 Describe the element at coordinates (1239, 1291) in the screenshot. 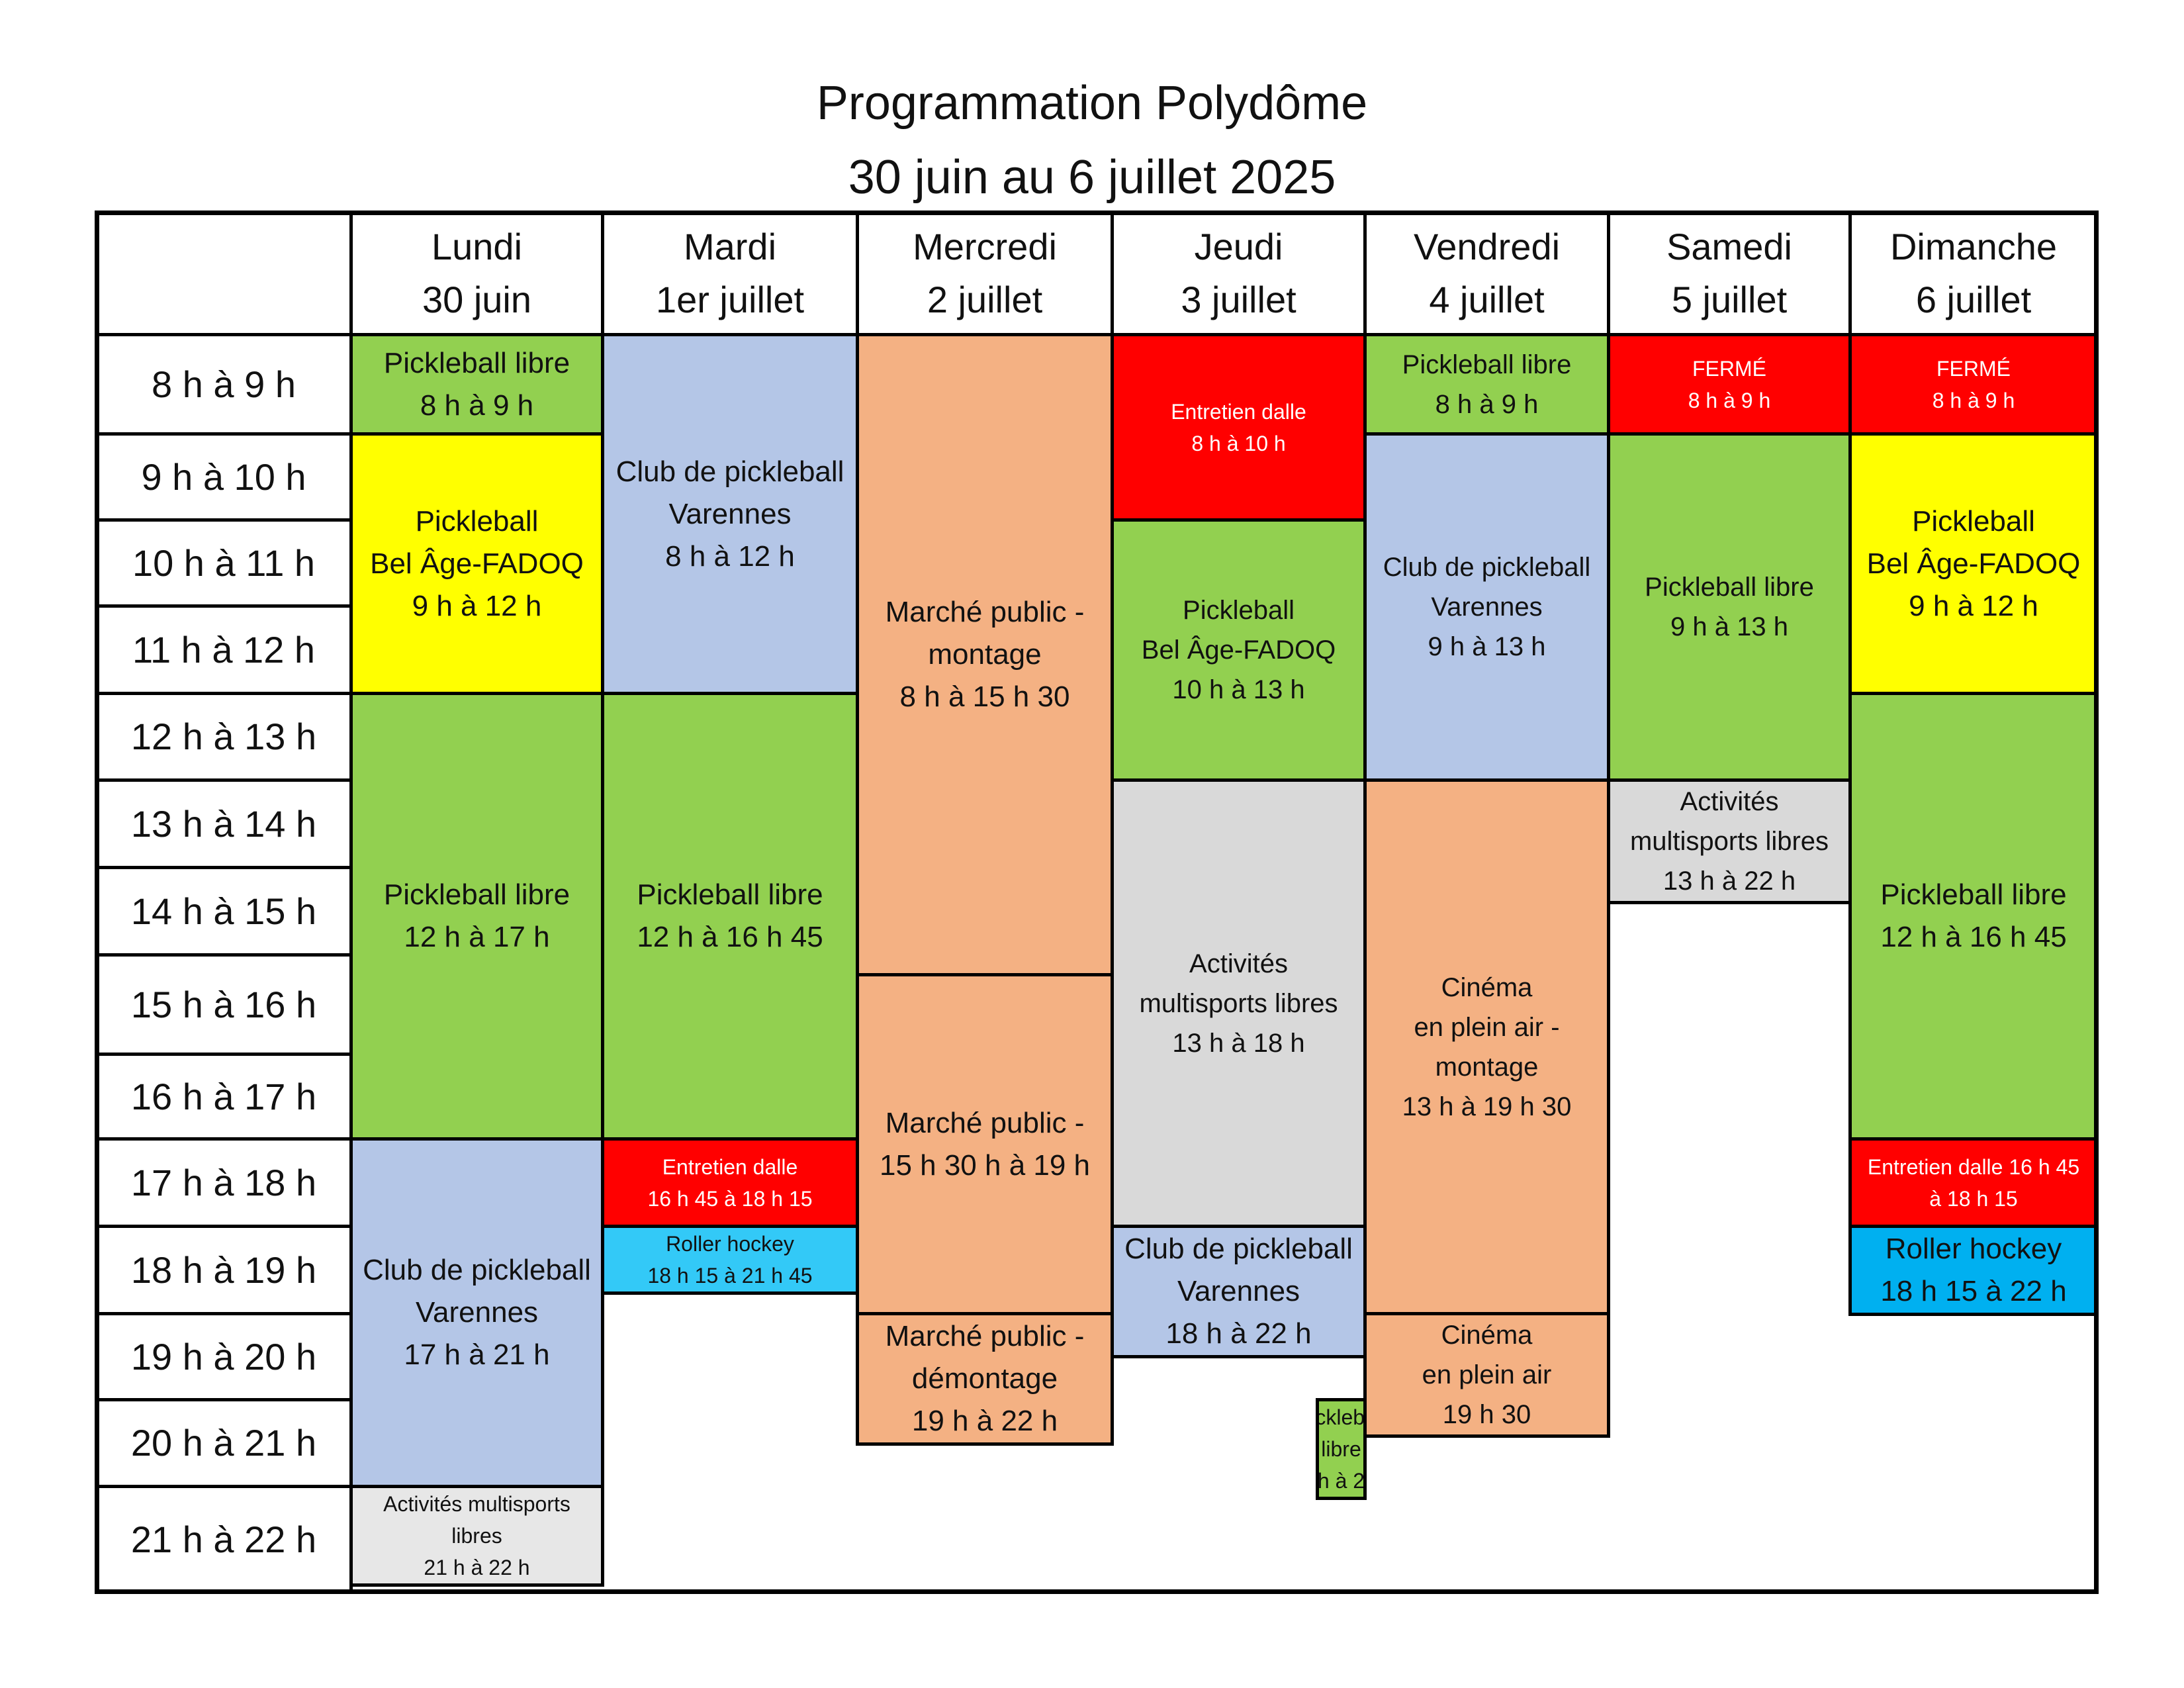

I see `event-jeudi-4: Club de pickleball Varennes 18 h à 22 h` at that location.